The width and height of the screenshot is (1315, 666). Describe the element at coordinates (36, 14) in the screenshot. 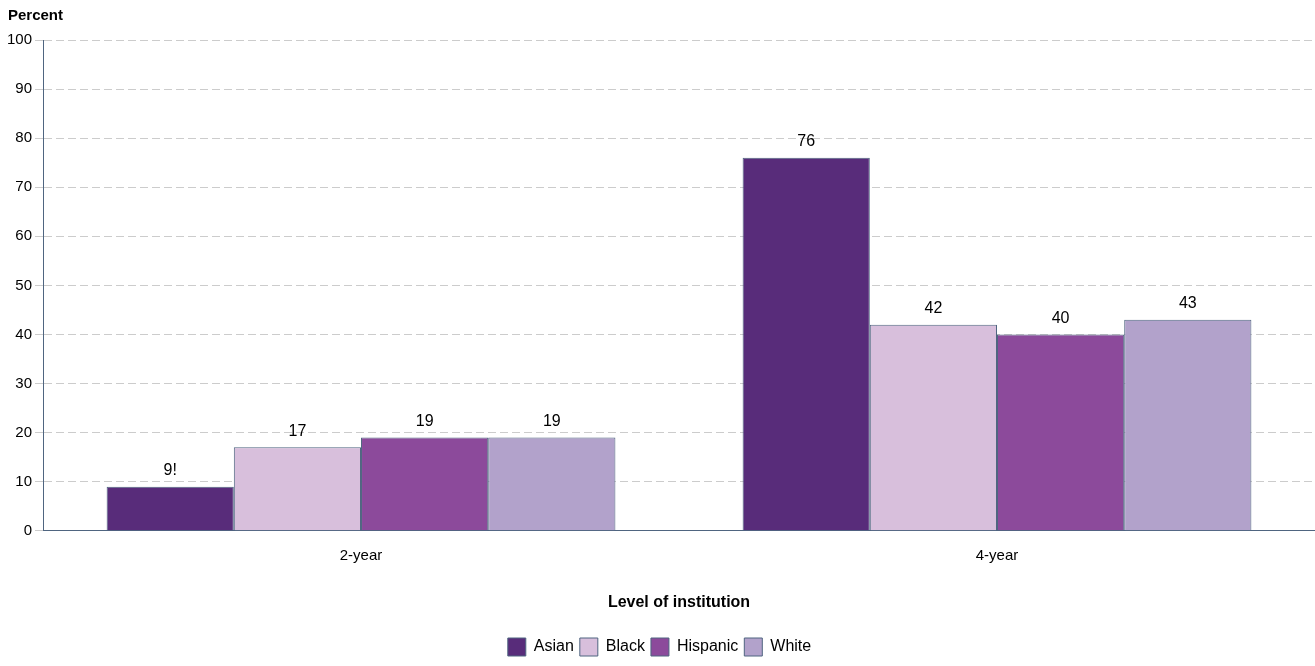

I see `y-axis-title: Percent` at that location.